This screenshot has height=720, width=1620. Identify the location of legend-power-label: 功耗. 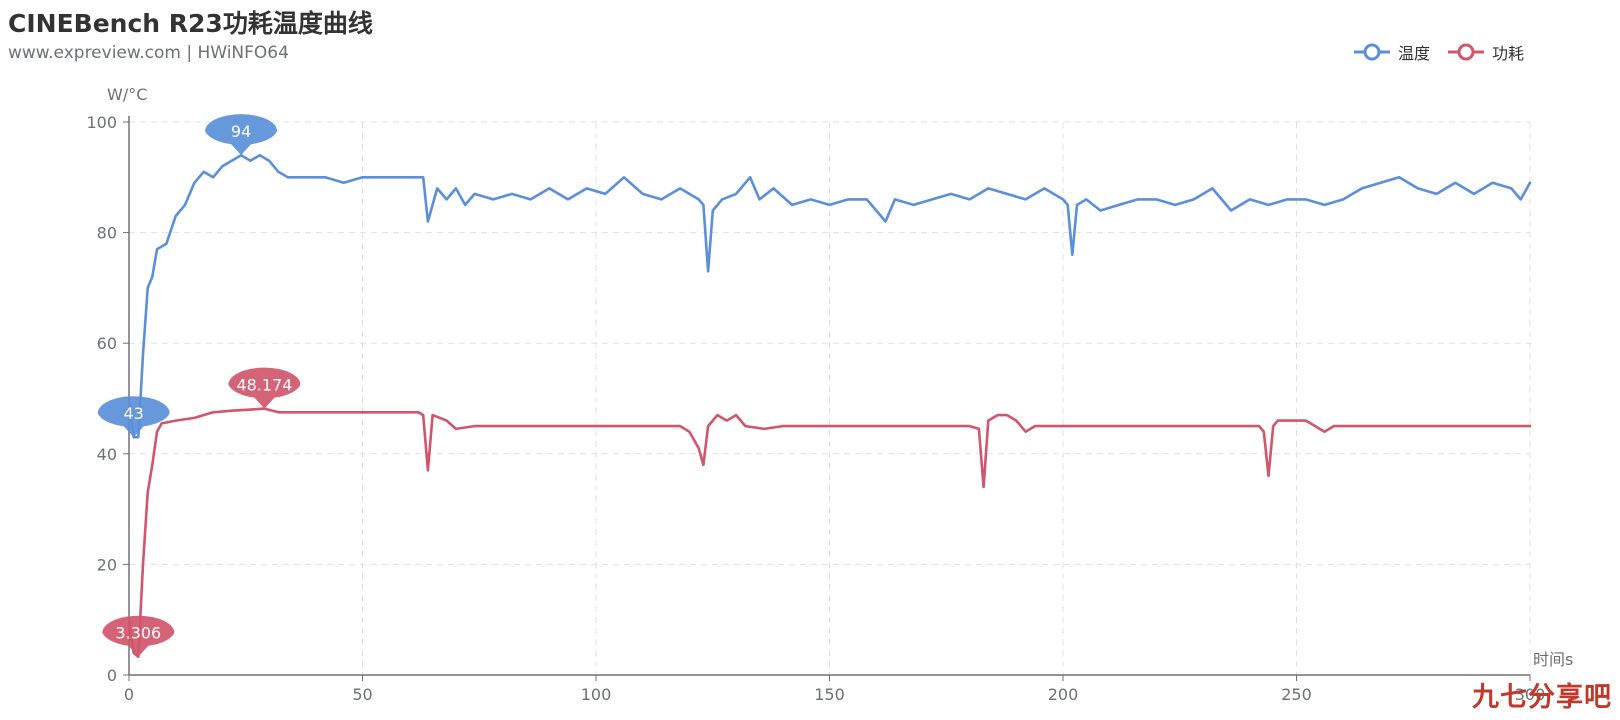
(1507, 53).